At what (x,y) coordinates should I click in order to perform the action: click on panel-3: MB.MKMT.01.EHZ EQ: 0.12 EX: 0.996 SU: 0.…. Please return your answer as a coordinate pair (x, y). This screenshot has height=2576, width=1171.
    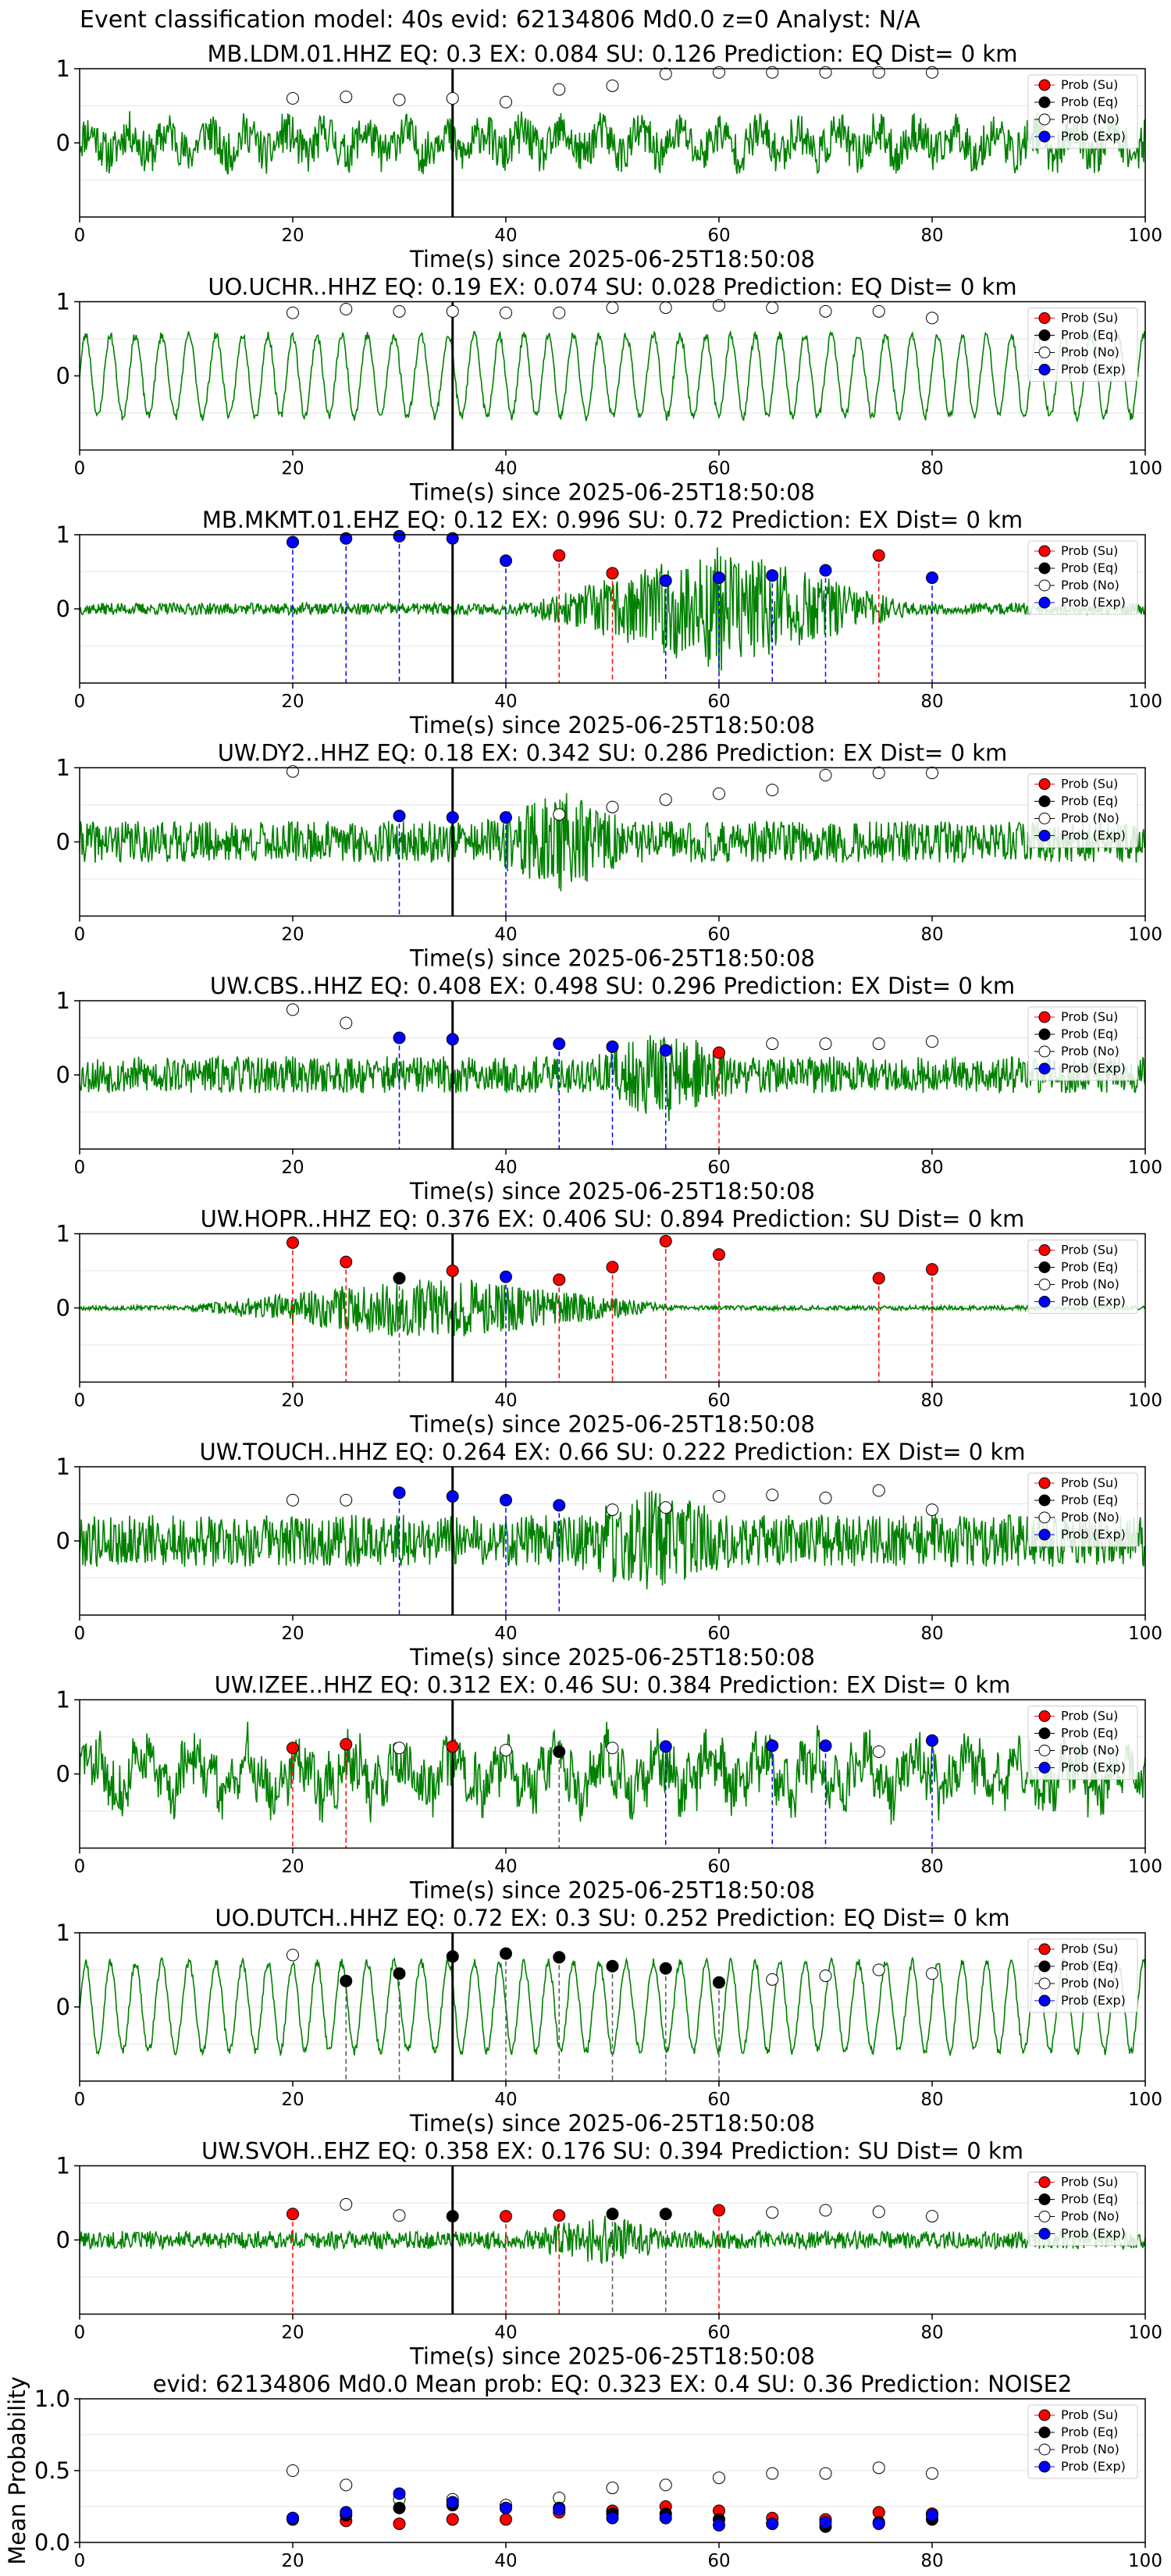
    Looking at the image, I should click on (609, 622).